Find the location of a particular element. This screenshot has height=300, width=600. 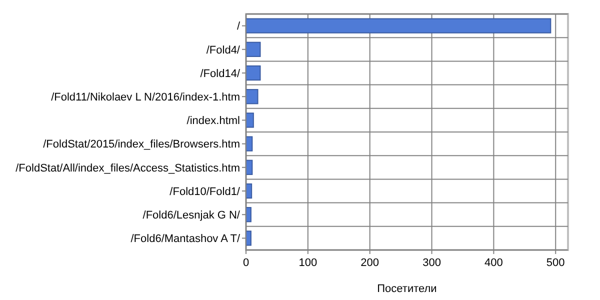

y-tick-label: /Fold4/ is located at coordinates (223, 50).